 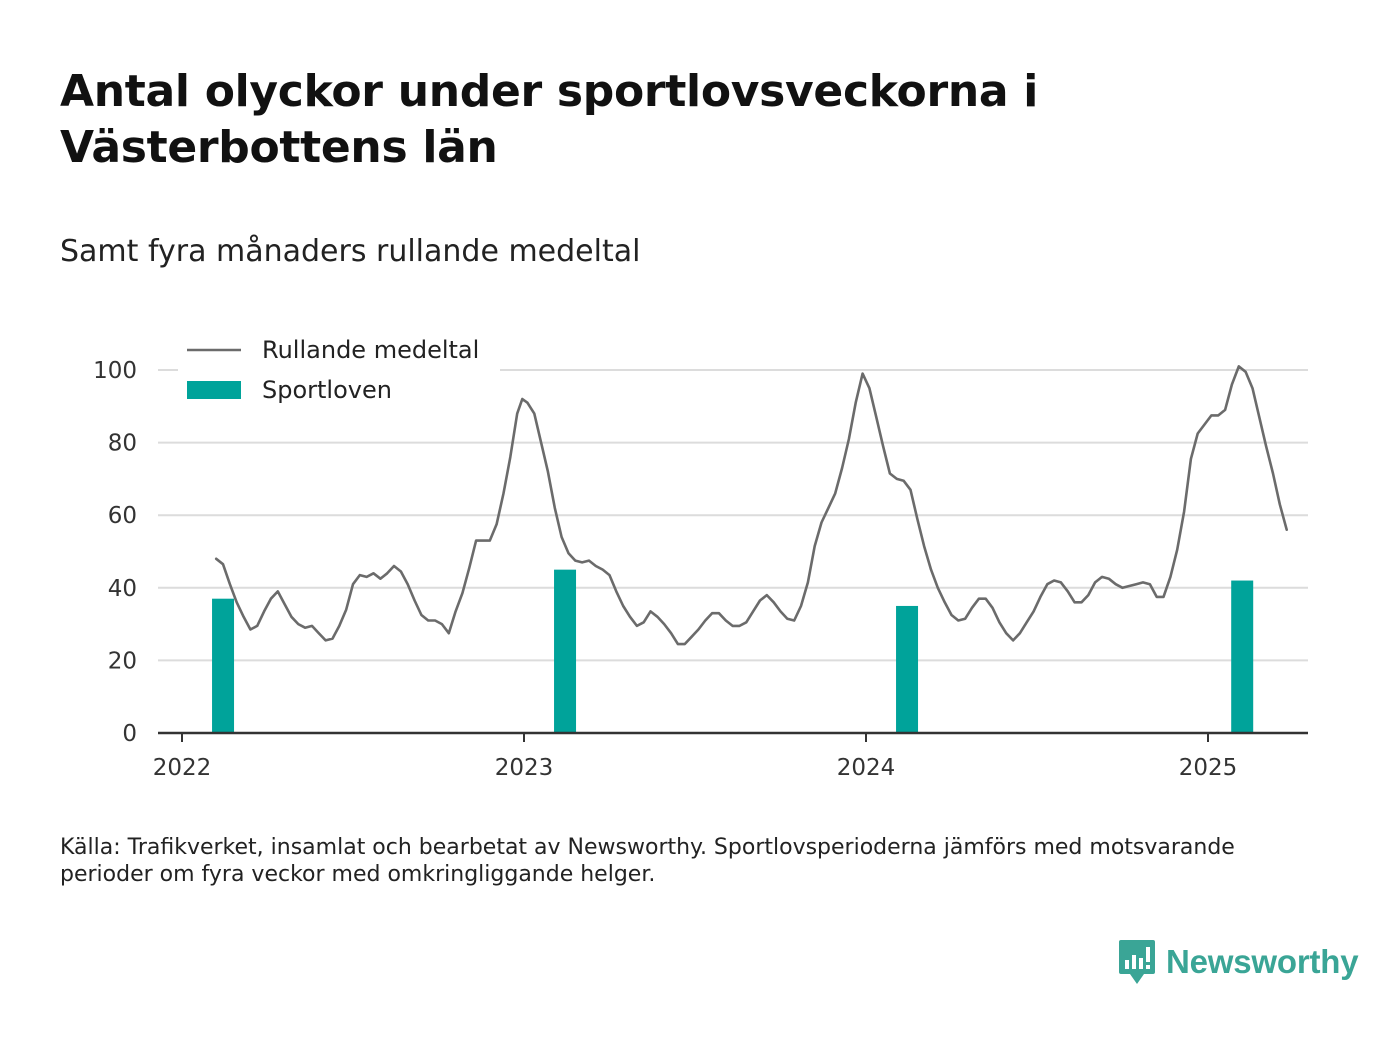 I want to click on chart-legend: Rullande medeltal Sportloven, so click(x=339, y=373).